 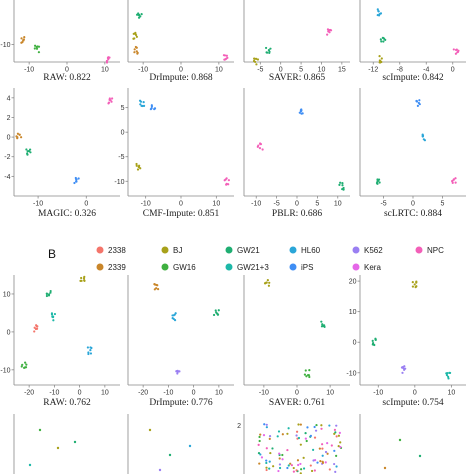 I want to click on panel-caption: RAW: 0.822, so click(x=67, y=78).